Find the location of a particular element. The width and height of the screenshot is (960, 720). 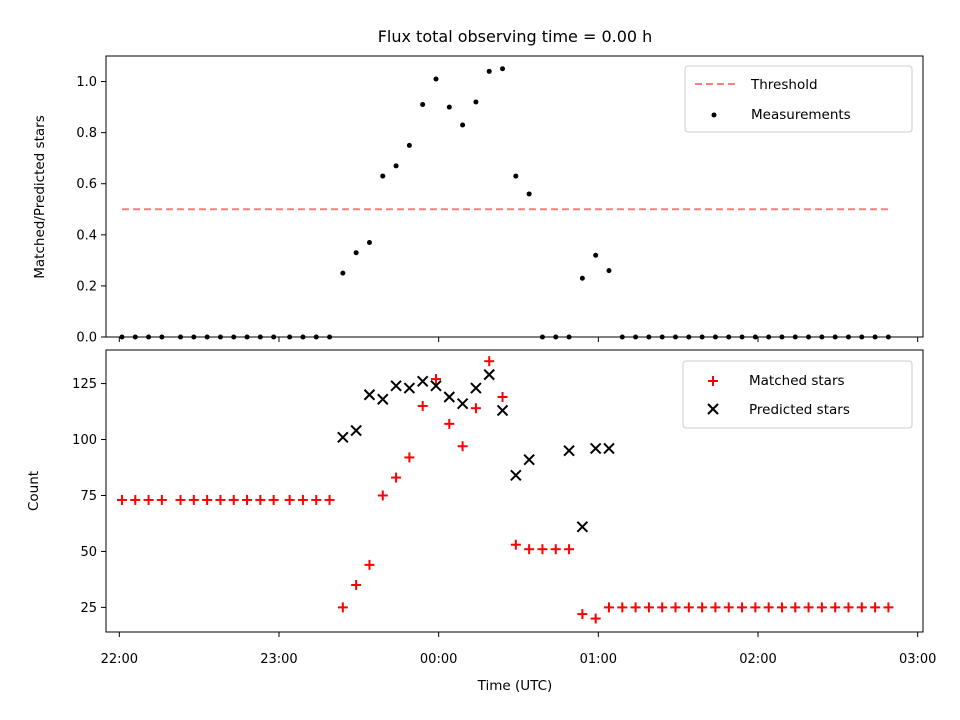

chart-title: Flux total observing time = 0.00 h is located at coordinates (515, 36).